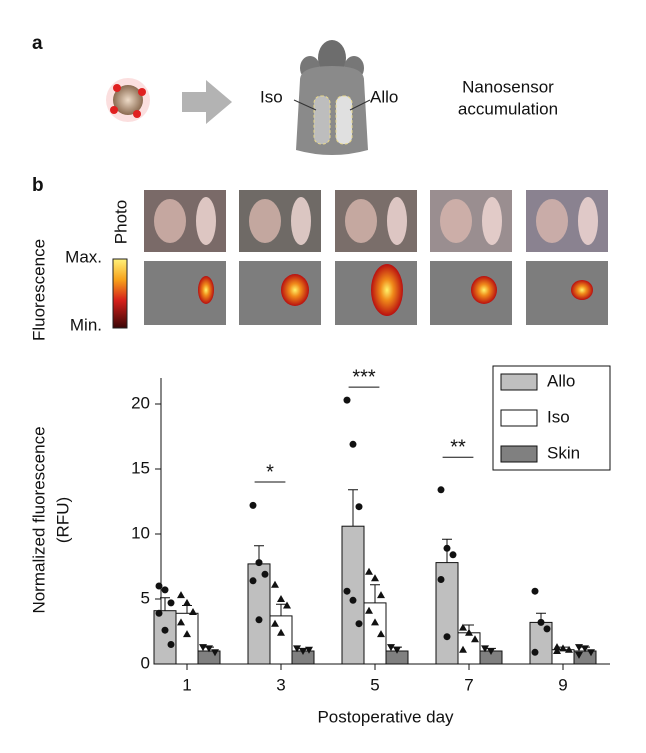 This screenshot has width=646, height=753. I want to click on row-label: Fluorescence, so click(38, 290).